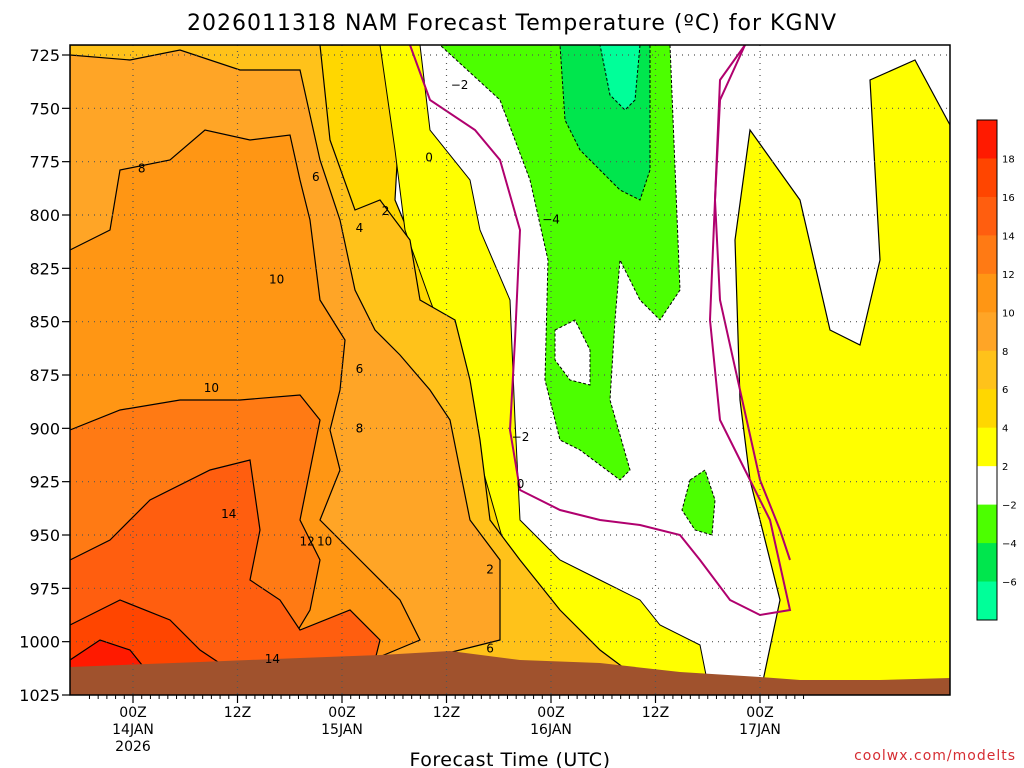 Image resolution: width=1024 pixels, height=768 pixels. What do you see at coordinates (551, 730) in the screenshot?
I see `x-tick-label: 16JAN` at bounding box center [551, 730].